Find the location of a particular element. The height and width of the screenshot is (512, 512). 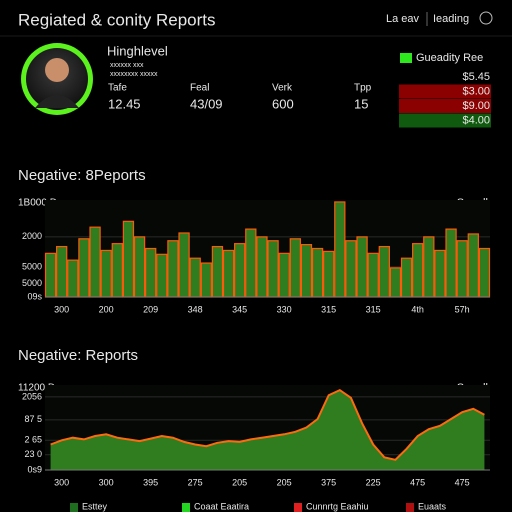

x-tick-label: 375 is located at coordinates (328, 482).